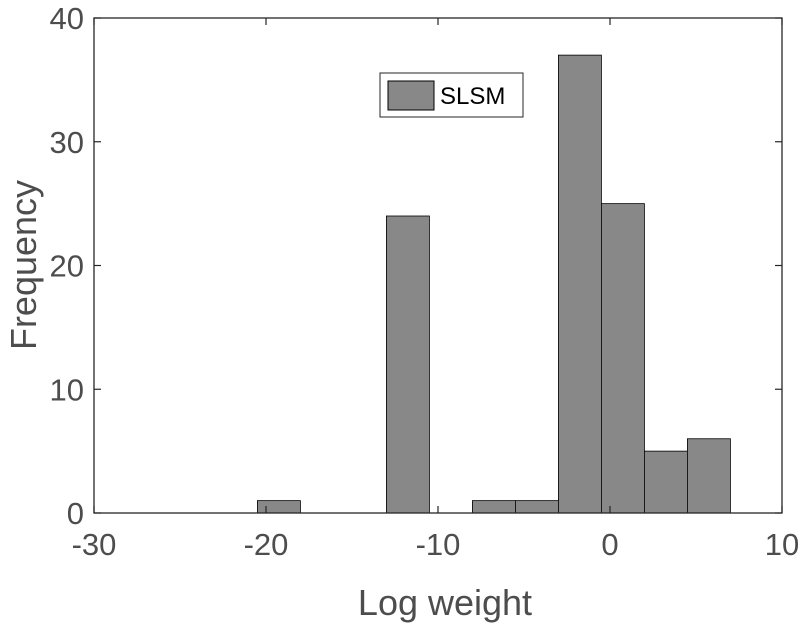  What do you see at coordinates (67, 389) in the screenshot?
I see `y-tick-label: 10` at bounding box center [67, 389].